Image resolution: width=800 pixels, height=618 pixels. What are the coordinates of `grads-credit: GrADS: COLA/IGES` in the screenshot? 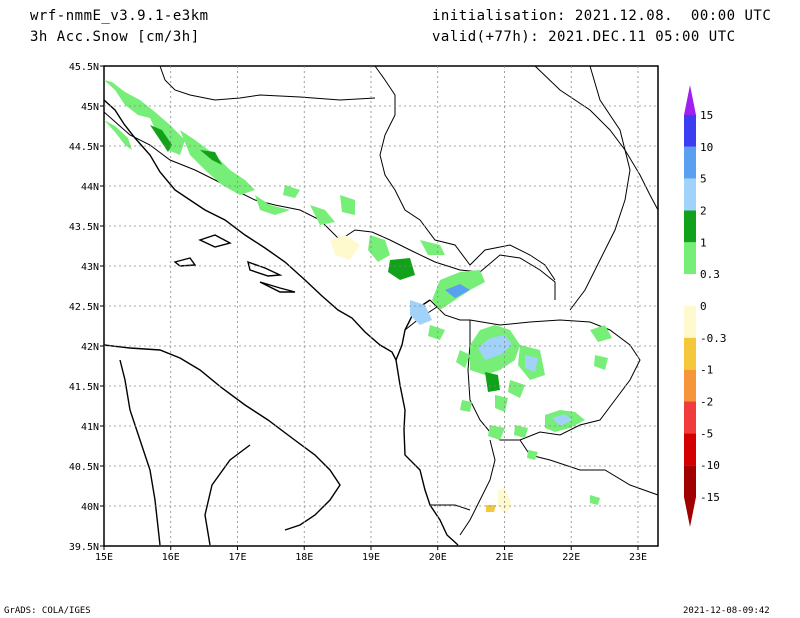 It's located at (47, 611).